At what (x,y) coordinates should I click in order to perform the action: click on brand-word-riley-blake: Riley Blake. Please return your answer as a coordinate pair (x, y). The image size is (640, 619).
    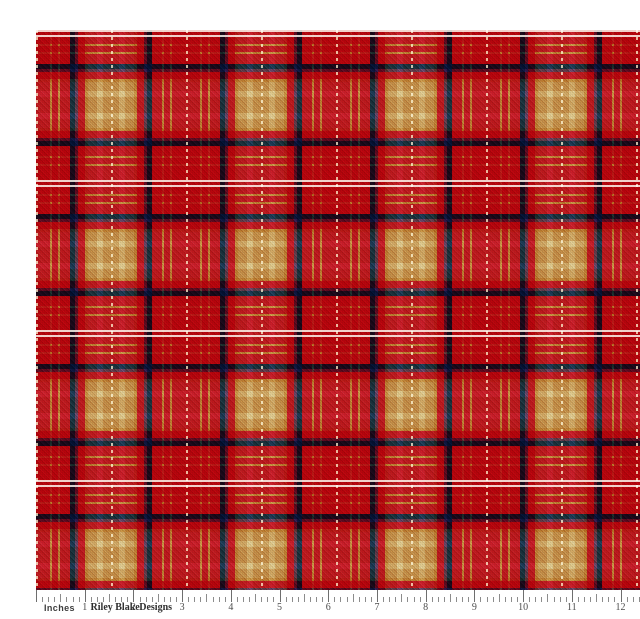
    Looking at the image, I should click on (115, 607).